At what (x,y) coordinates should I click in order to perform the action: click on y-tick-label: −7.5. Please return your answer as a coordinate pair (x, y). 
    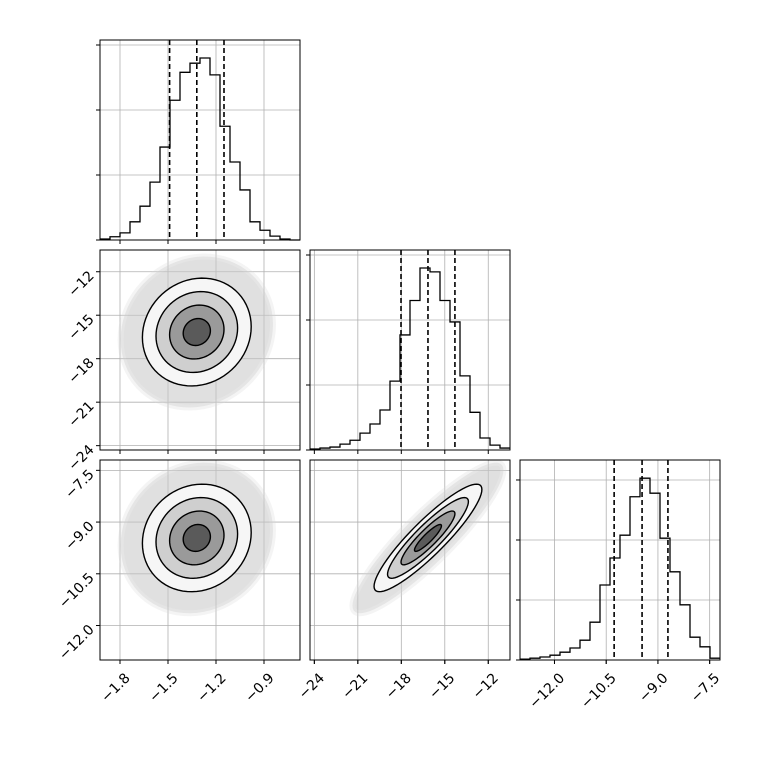
    Looking at the image, I should click on (79, 484).